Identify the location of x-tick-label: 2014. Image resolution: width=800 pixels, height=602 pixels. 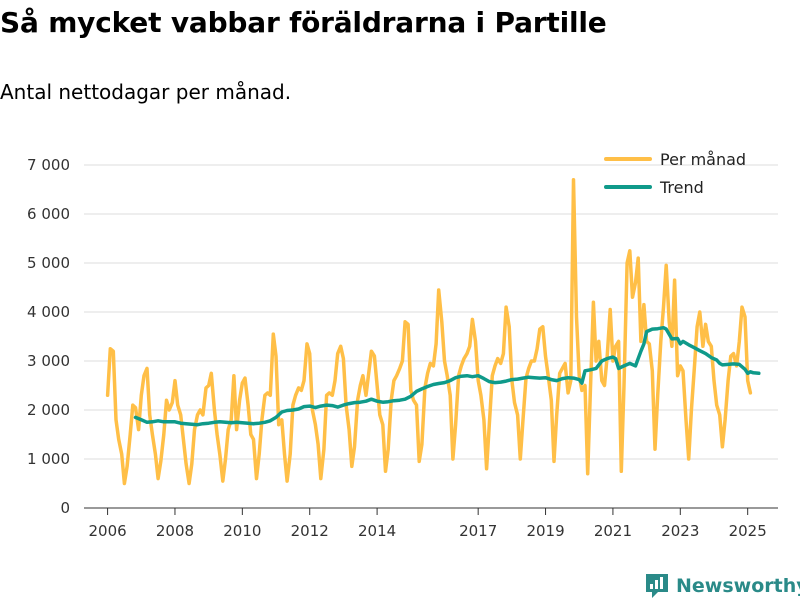
(377, 531).